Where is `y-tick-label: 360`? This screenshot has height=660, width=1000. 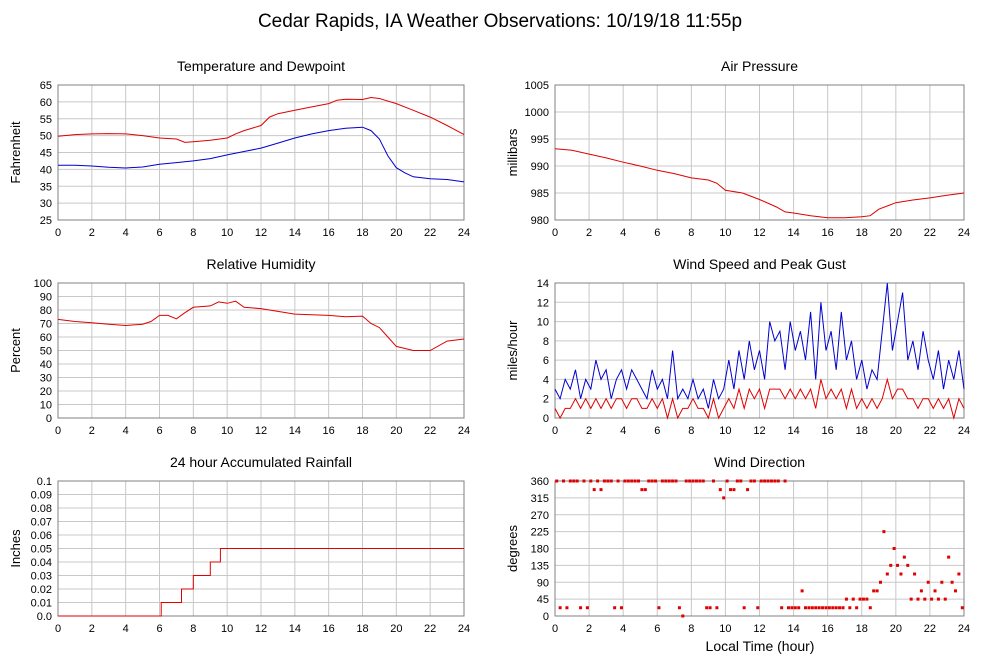
y-tick-label: 360 is located at coordinates (540, 482).